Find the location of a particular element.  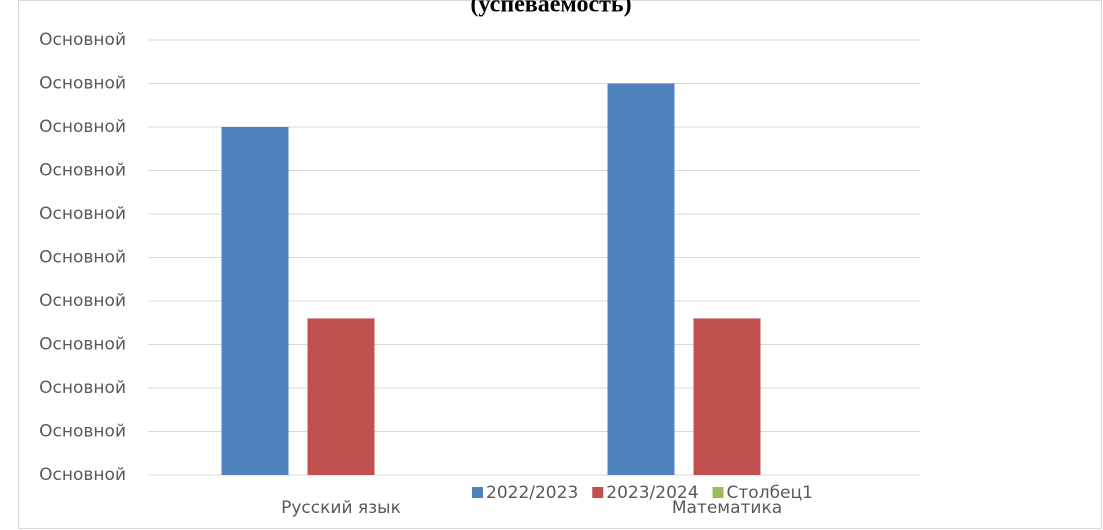

chart-title: (успеваемость) is located at coordinates (550, 9).